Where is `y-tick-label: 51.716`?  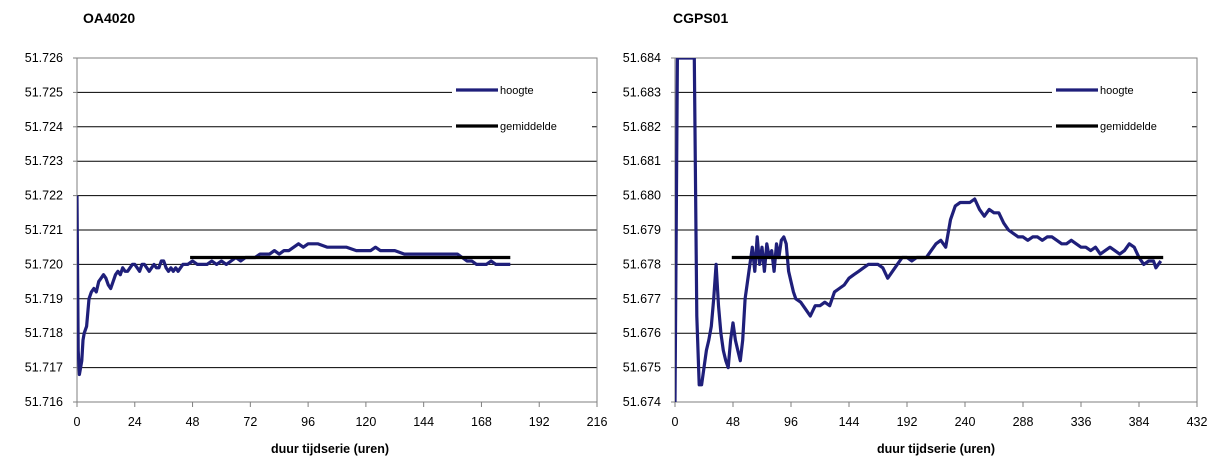
y-tick-label: 51.716 is located at coordinates (44, 402).